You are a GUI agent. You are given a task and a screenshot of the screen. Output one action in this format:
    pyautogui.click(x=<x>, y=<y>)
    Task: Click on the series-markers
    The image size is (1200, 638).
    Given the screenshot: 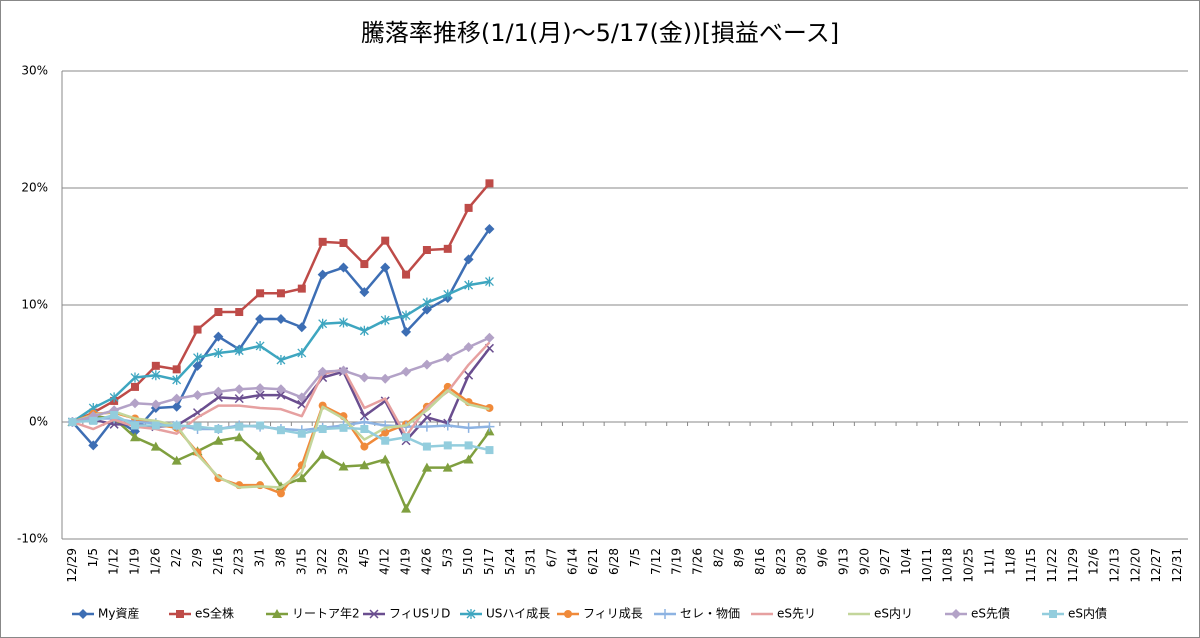 What is the action you would take?
    pyautogui.click(x=281, y=432)
    